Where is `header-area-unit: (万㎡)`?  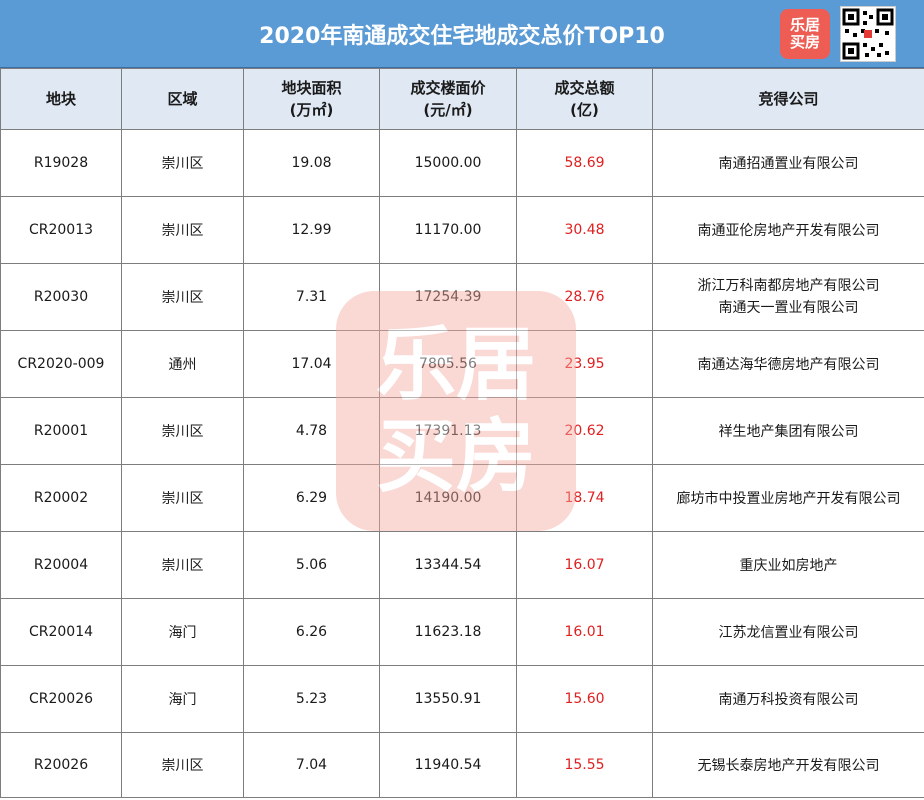
header-area-unit: (万㎡) is located at coordinates (311, 110).